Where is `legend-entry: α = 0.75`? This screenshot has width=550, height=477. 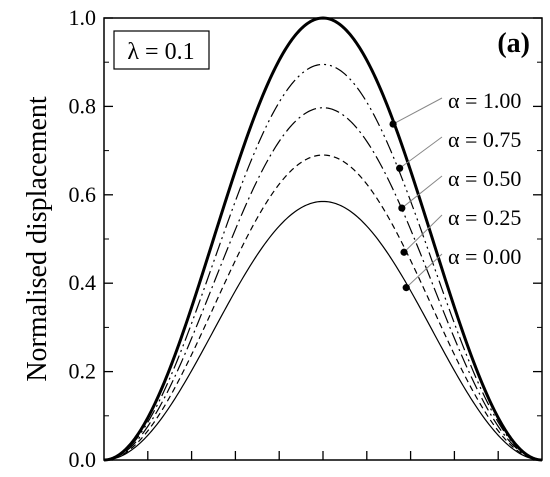
legend-entry: α = 0.75 is located at coordinates (484, 139).